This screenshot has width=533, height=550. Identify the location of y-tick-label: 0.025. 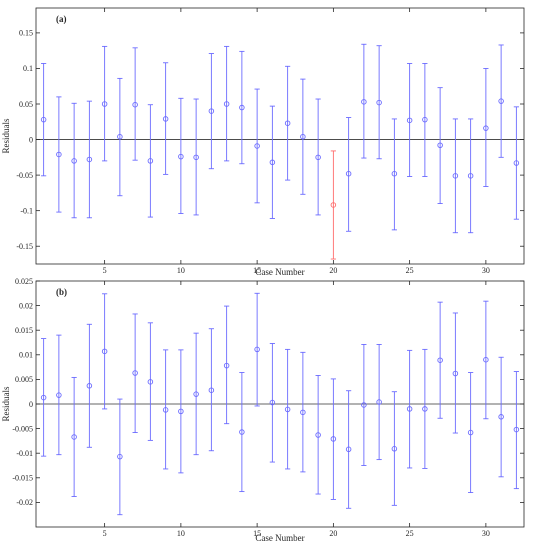
(24, 281).